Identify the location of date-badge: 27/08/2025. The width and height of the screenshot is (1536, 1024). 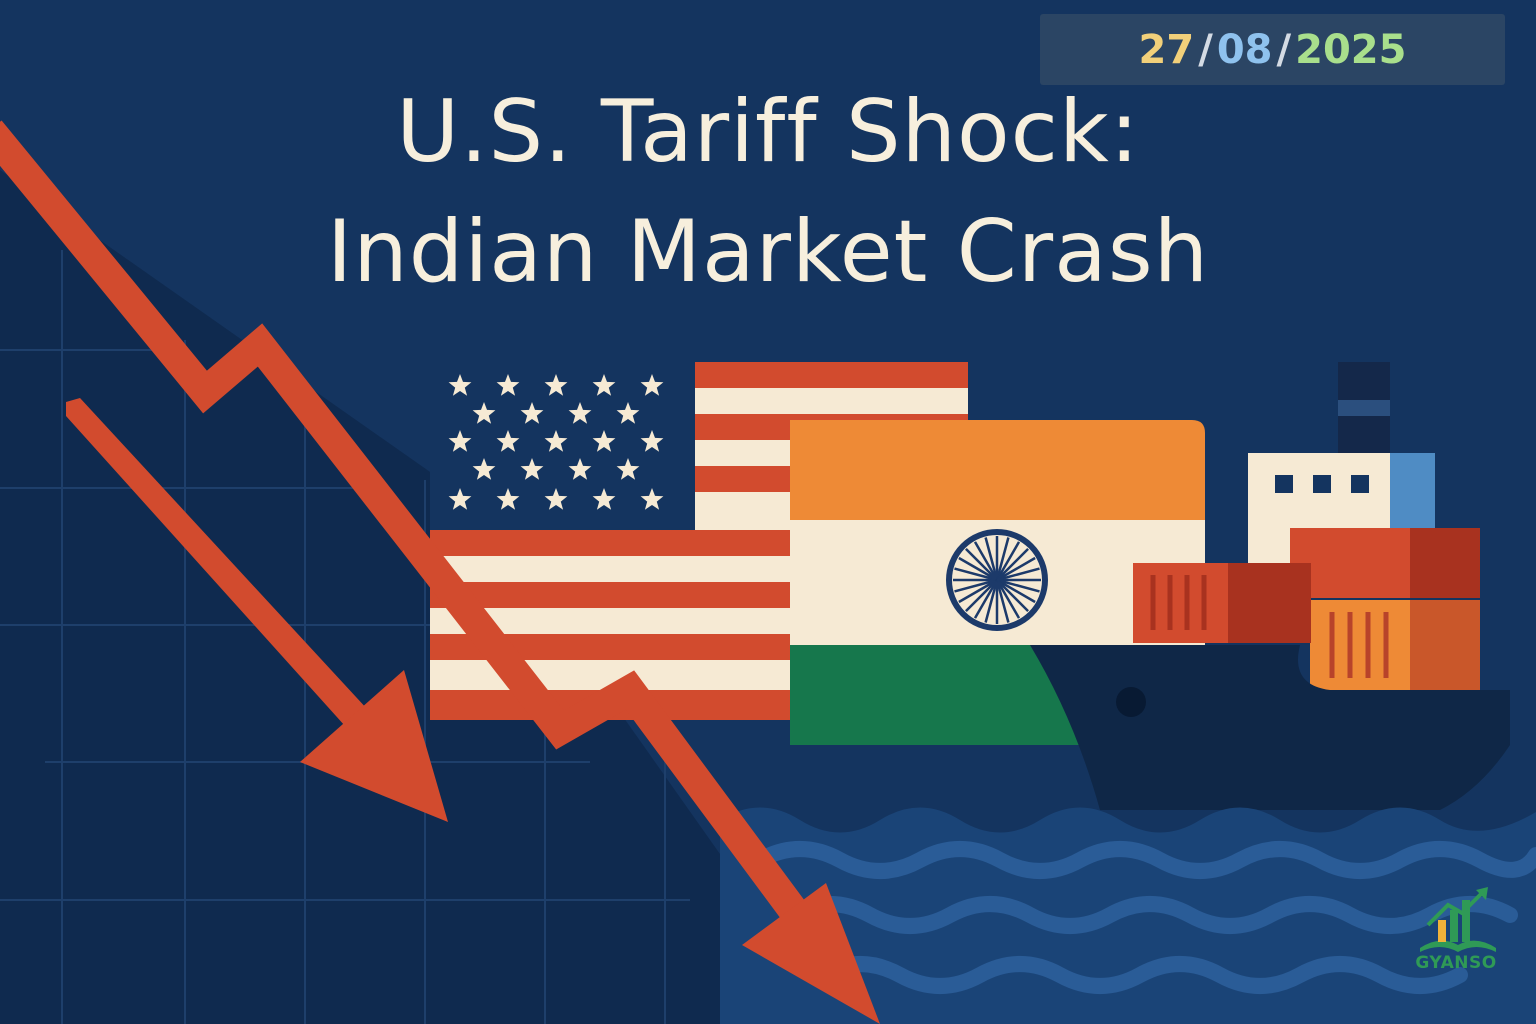
(1272, 49).